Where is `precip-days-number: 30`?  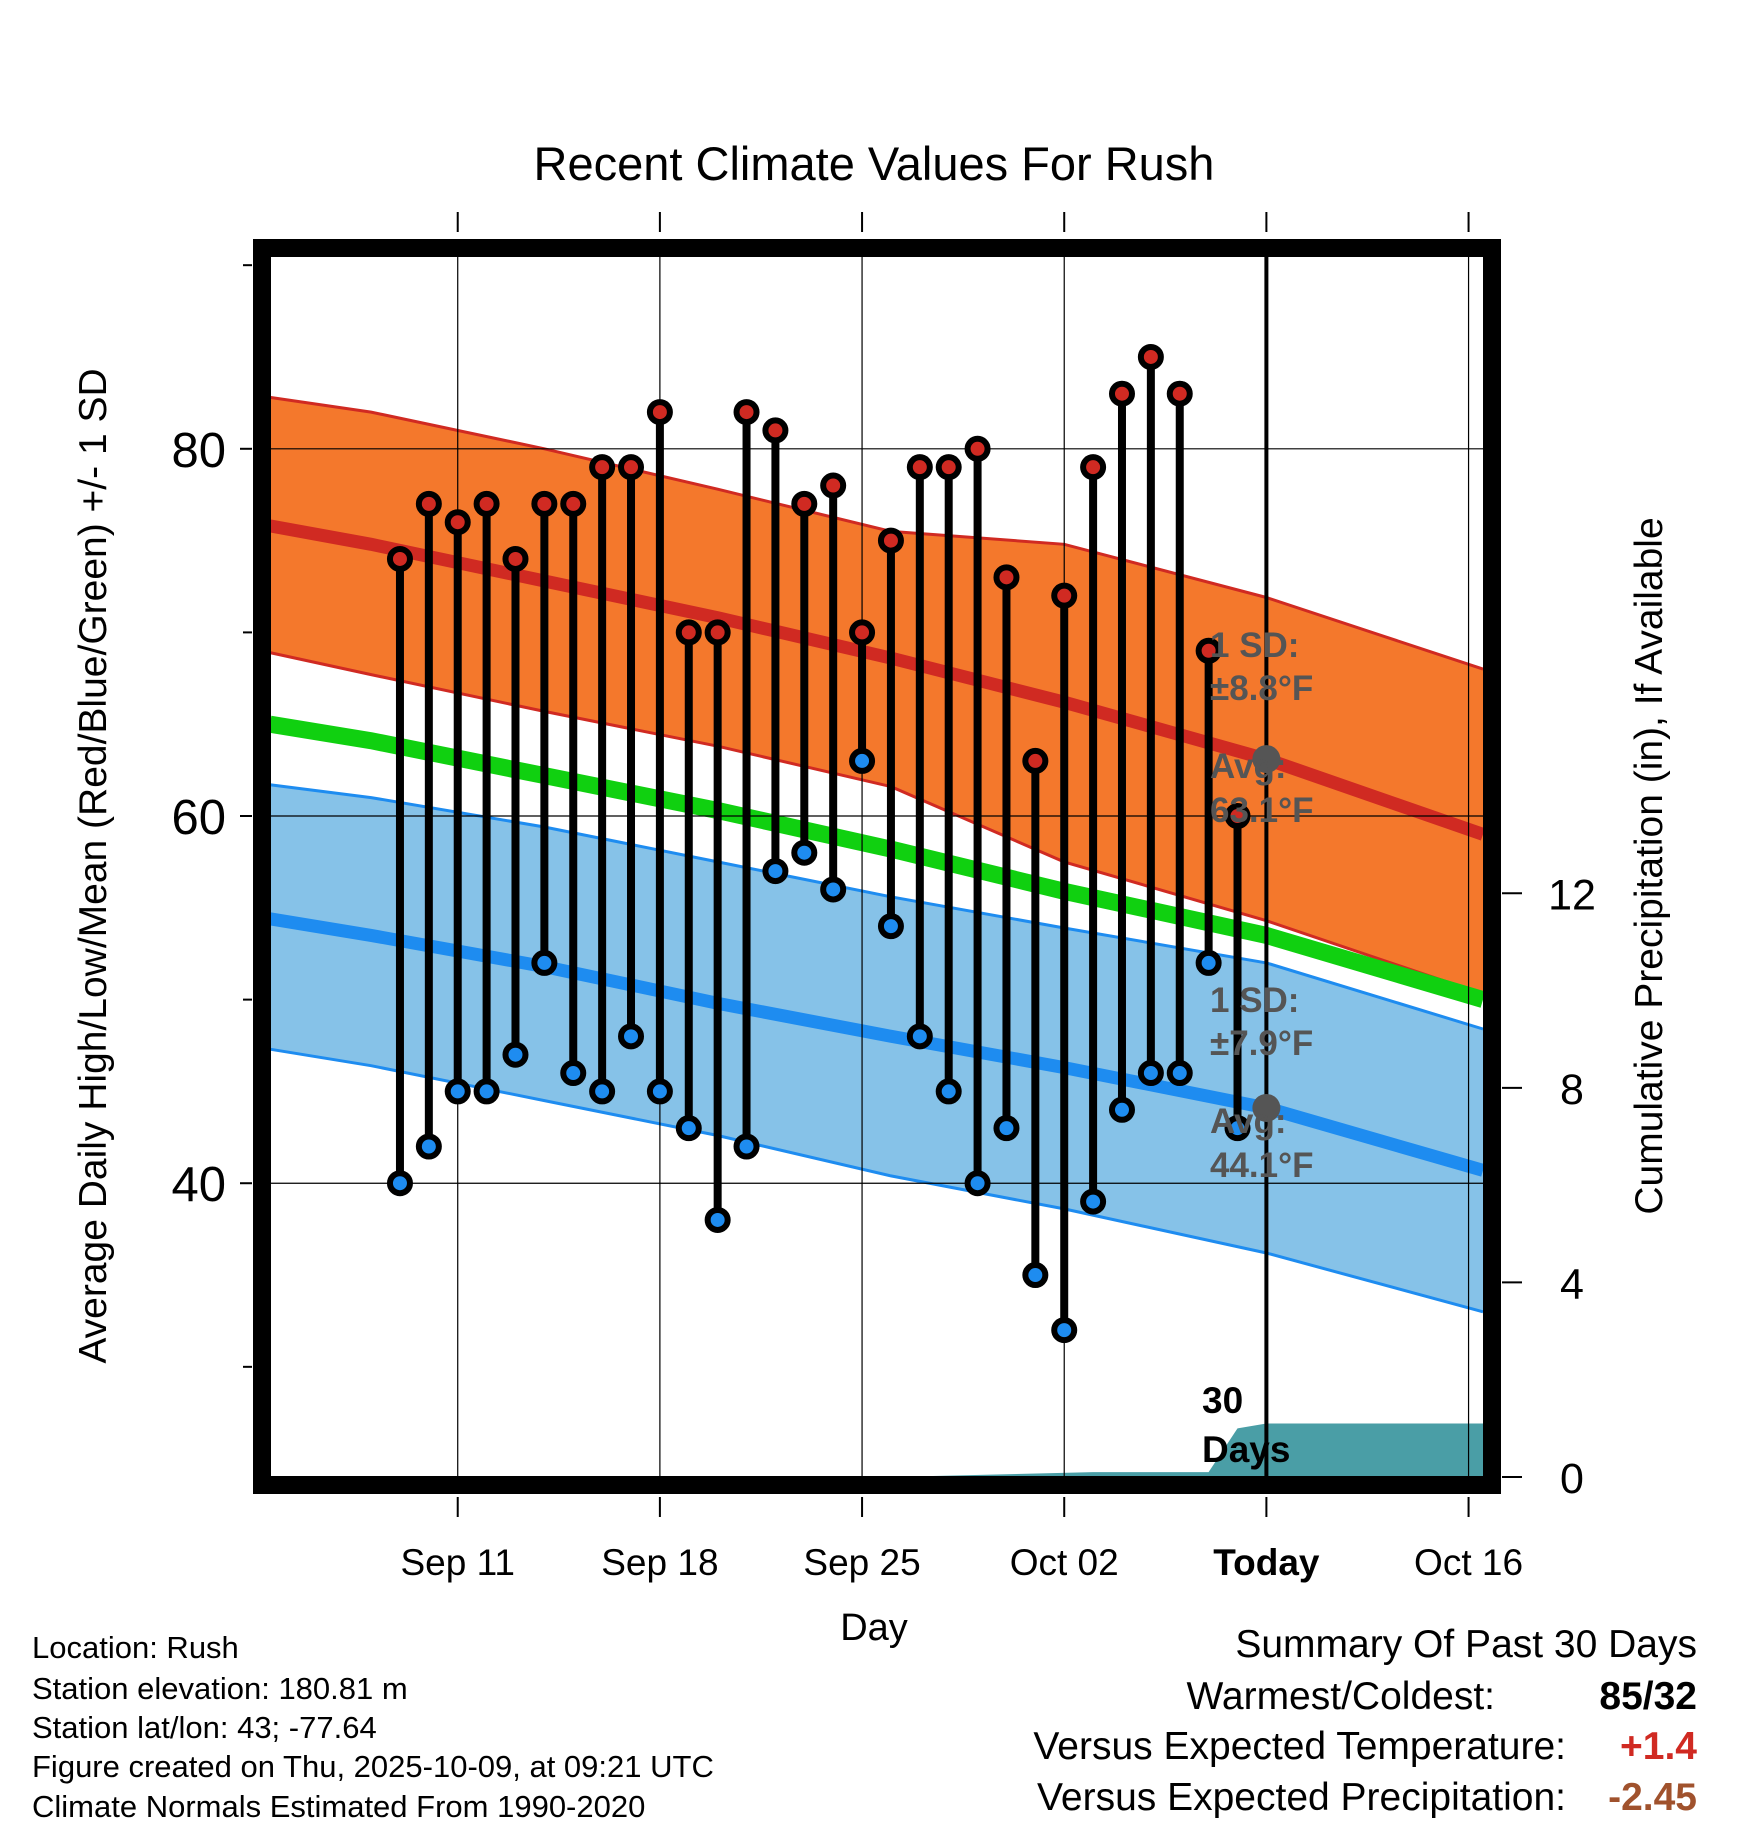
precip-days-number: 30 is located at coordinates (1222, 1400).